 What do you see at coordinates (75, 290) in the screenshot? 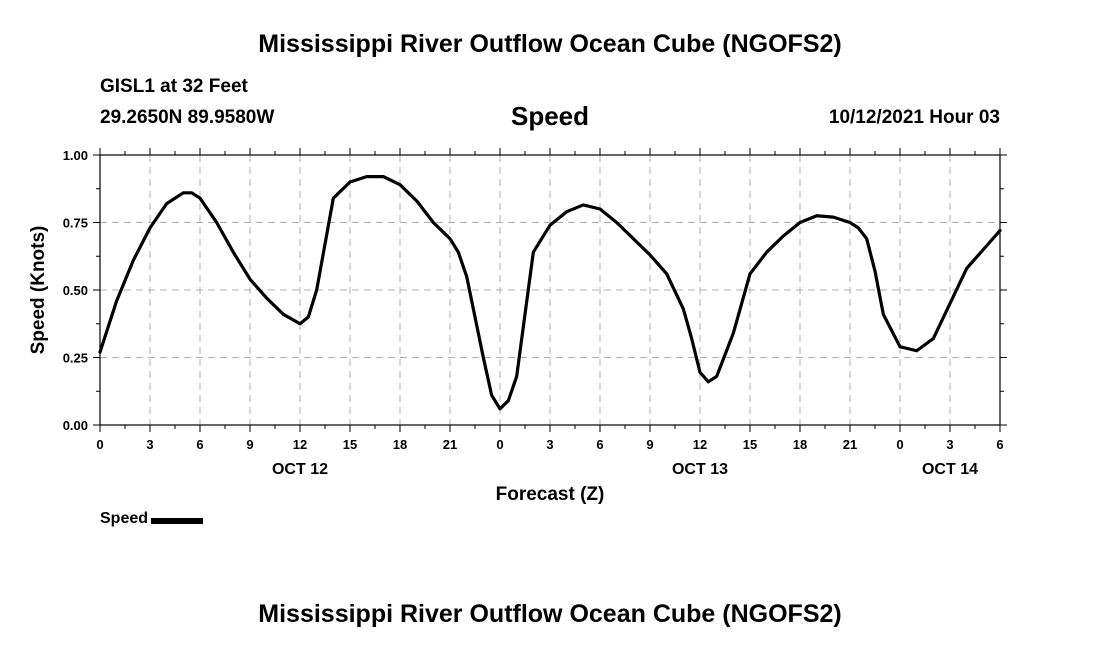
I see `y-tick-label: 0.50` at bounding box center [75, 290].